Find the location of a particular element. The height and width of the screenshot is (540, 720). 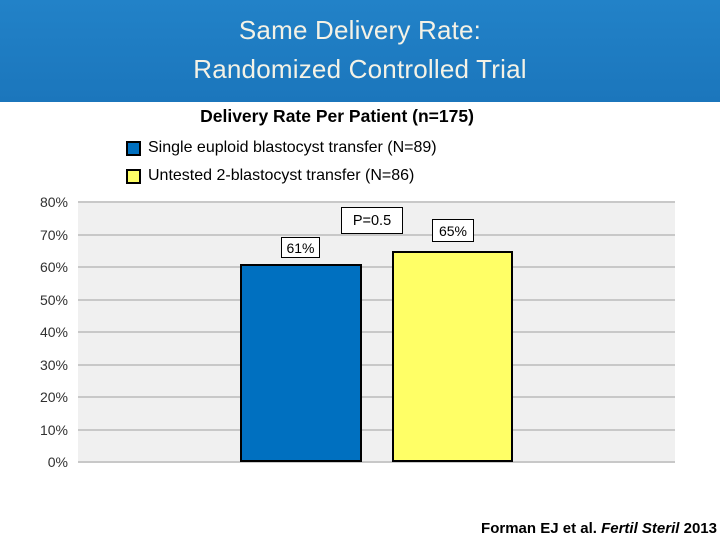

citation: Forman EJ et al. Fertil Steril 2013 is located at coordinates (599, 528).